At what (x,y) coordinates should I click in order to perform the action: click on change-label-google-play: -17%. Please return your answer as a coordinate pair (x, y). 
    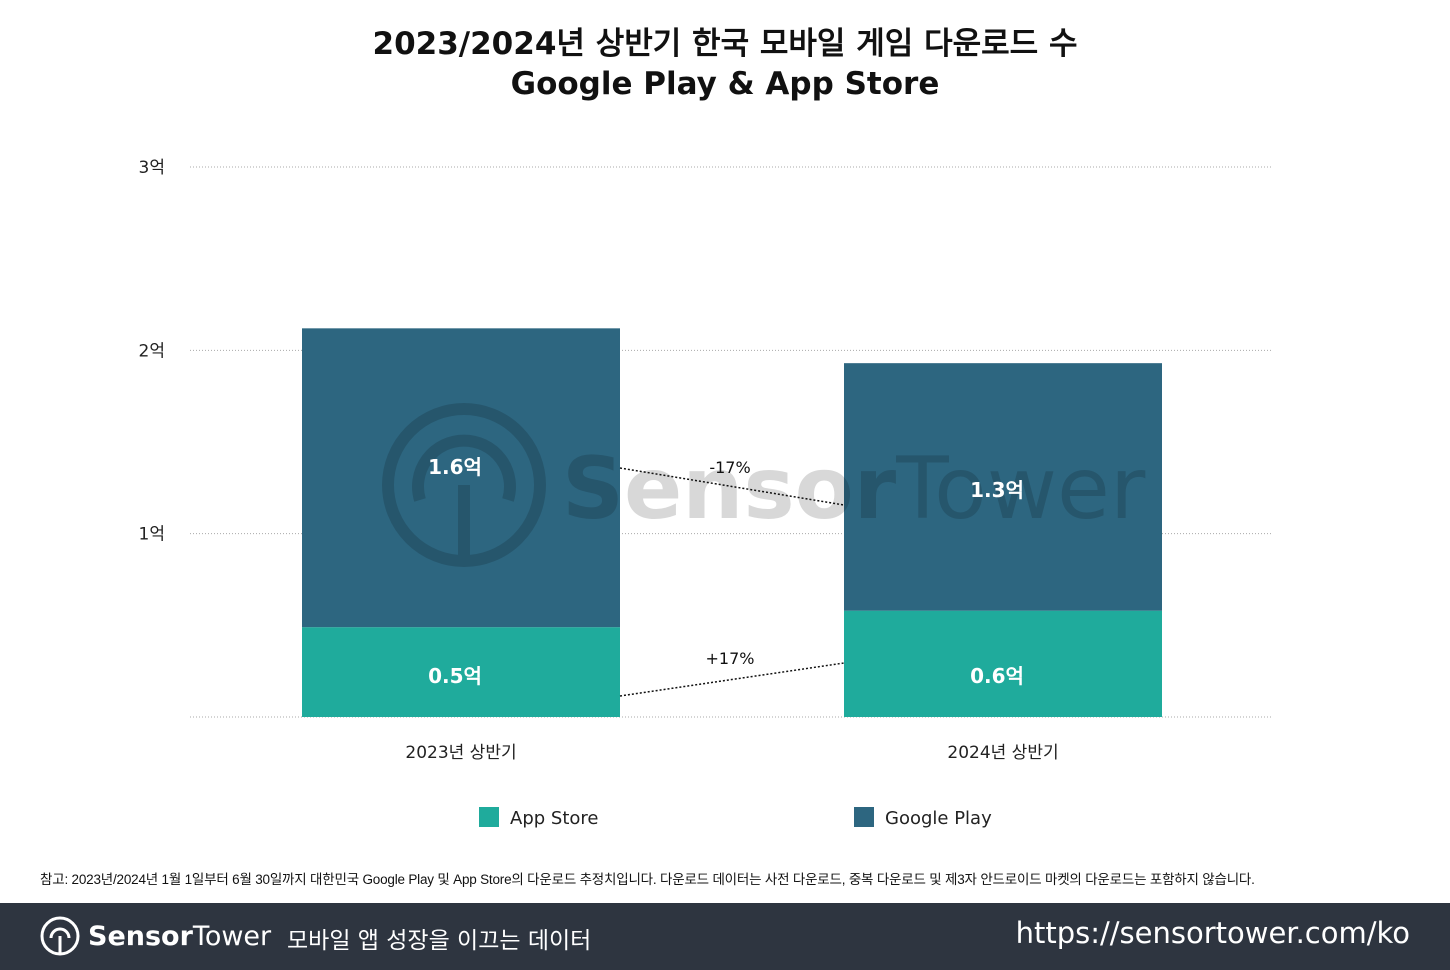
    Looking at the image, I should click on (729, 467).